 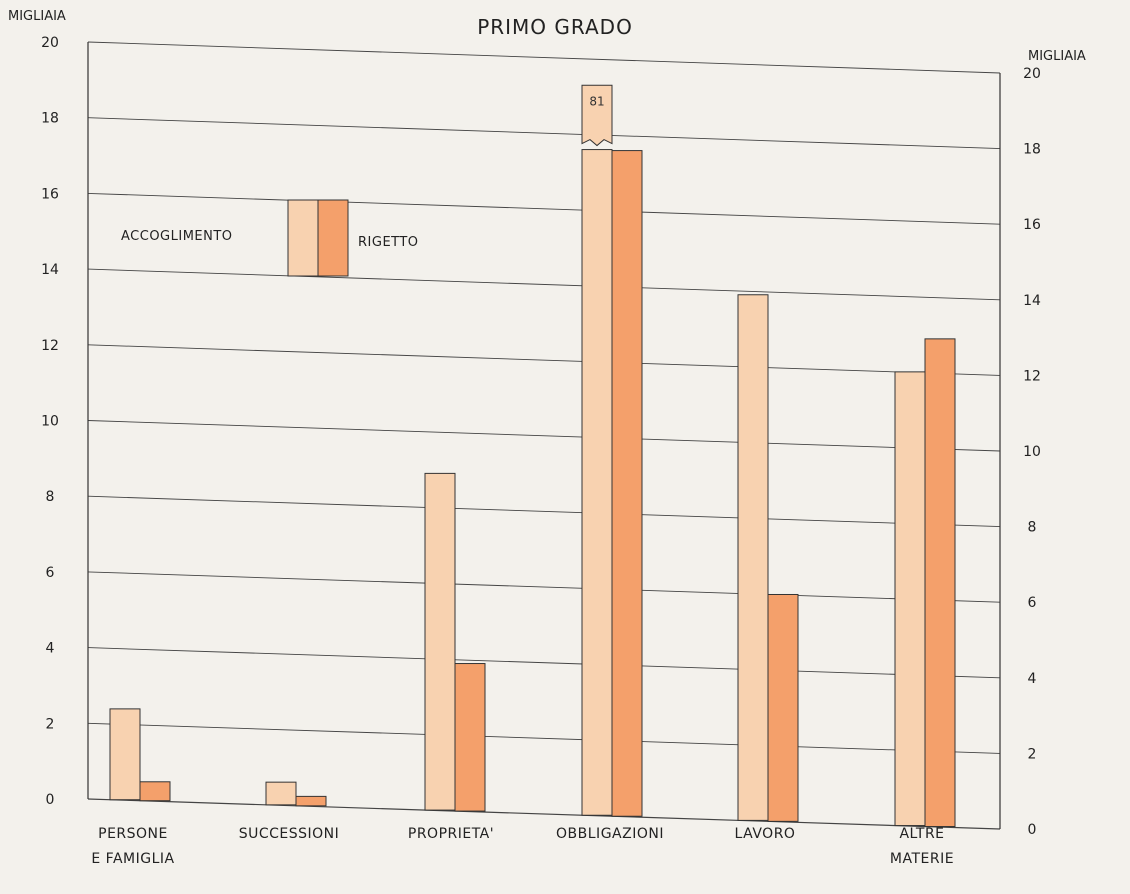 What do you see at coordinates (1032, 150) in the screenshot?
I see `right-tick-label: 18` at bounding box center [1032, 150].